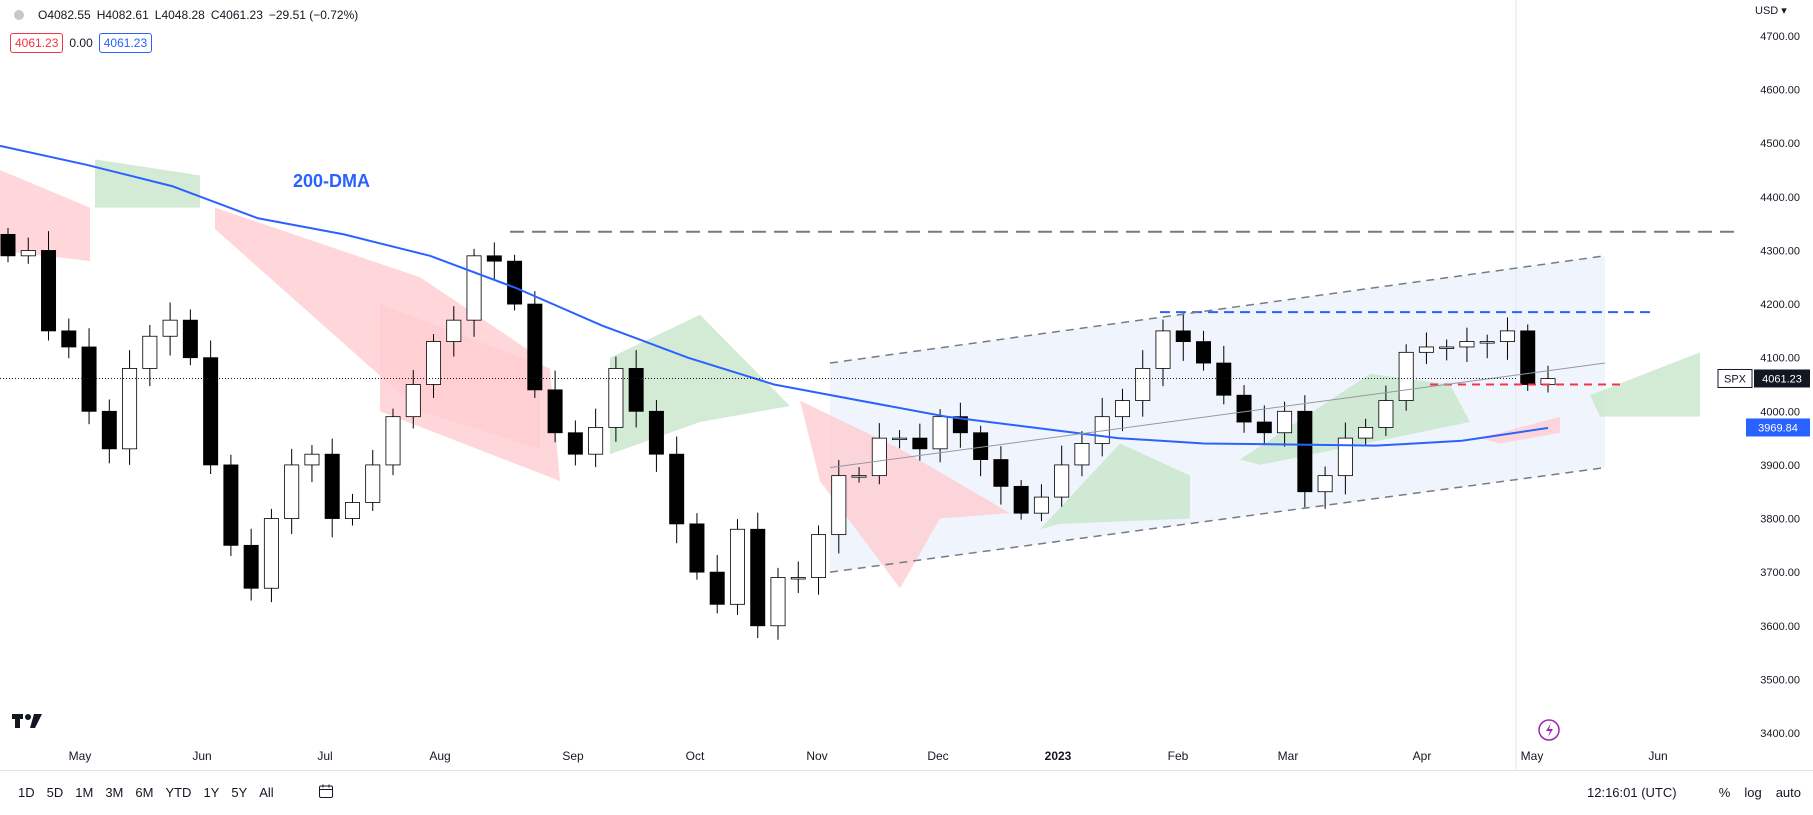  I want to click on range-button-1m: 1M, so click(84, 792).